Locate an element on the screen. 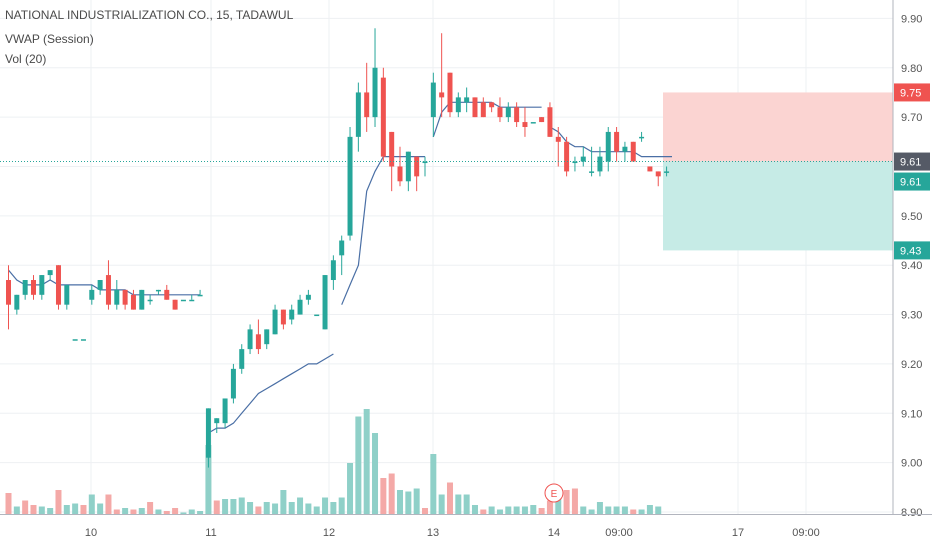 The width and height of the screenshot is (932, 555). legend-volume: Vol (20) is located at coordinates (26, 59).